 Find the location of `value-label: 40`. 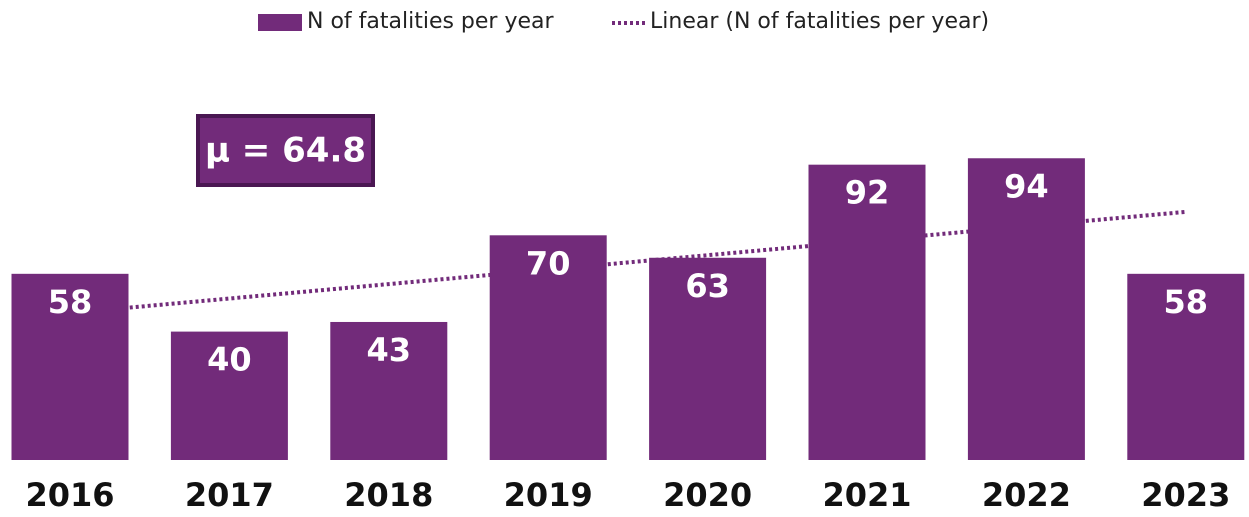

value-label: 40 is located at coordinates (229, 360).